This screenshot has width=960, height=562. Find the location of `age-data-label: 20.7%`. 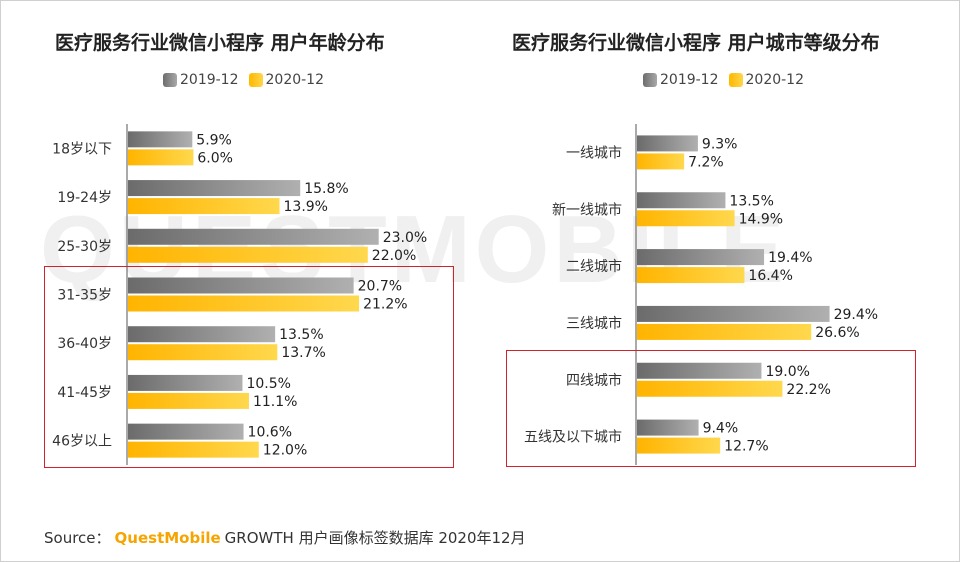

age-data-label: 20.7% is located at coordinates (380, 287).